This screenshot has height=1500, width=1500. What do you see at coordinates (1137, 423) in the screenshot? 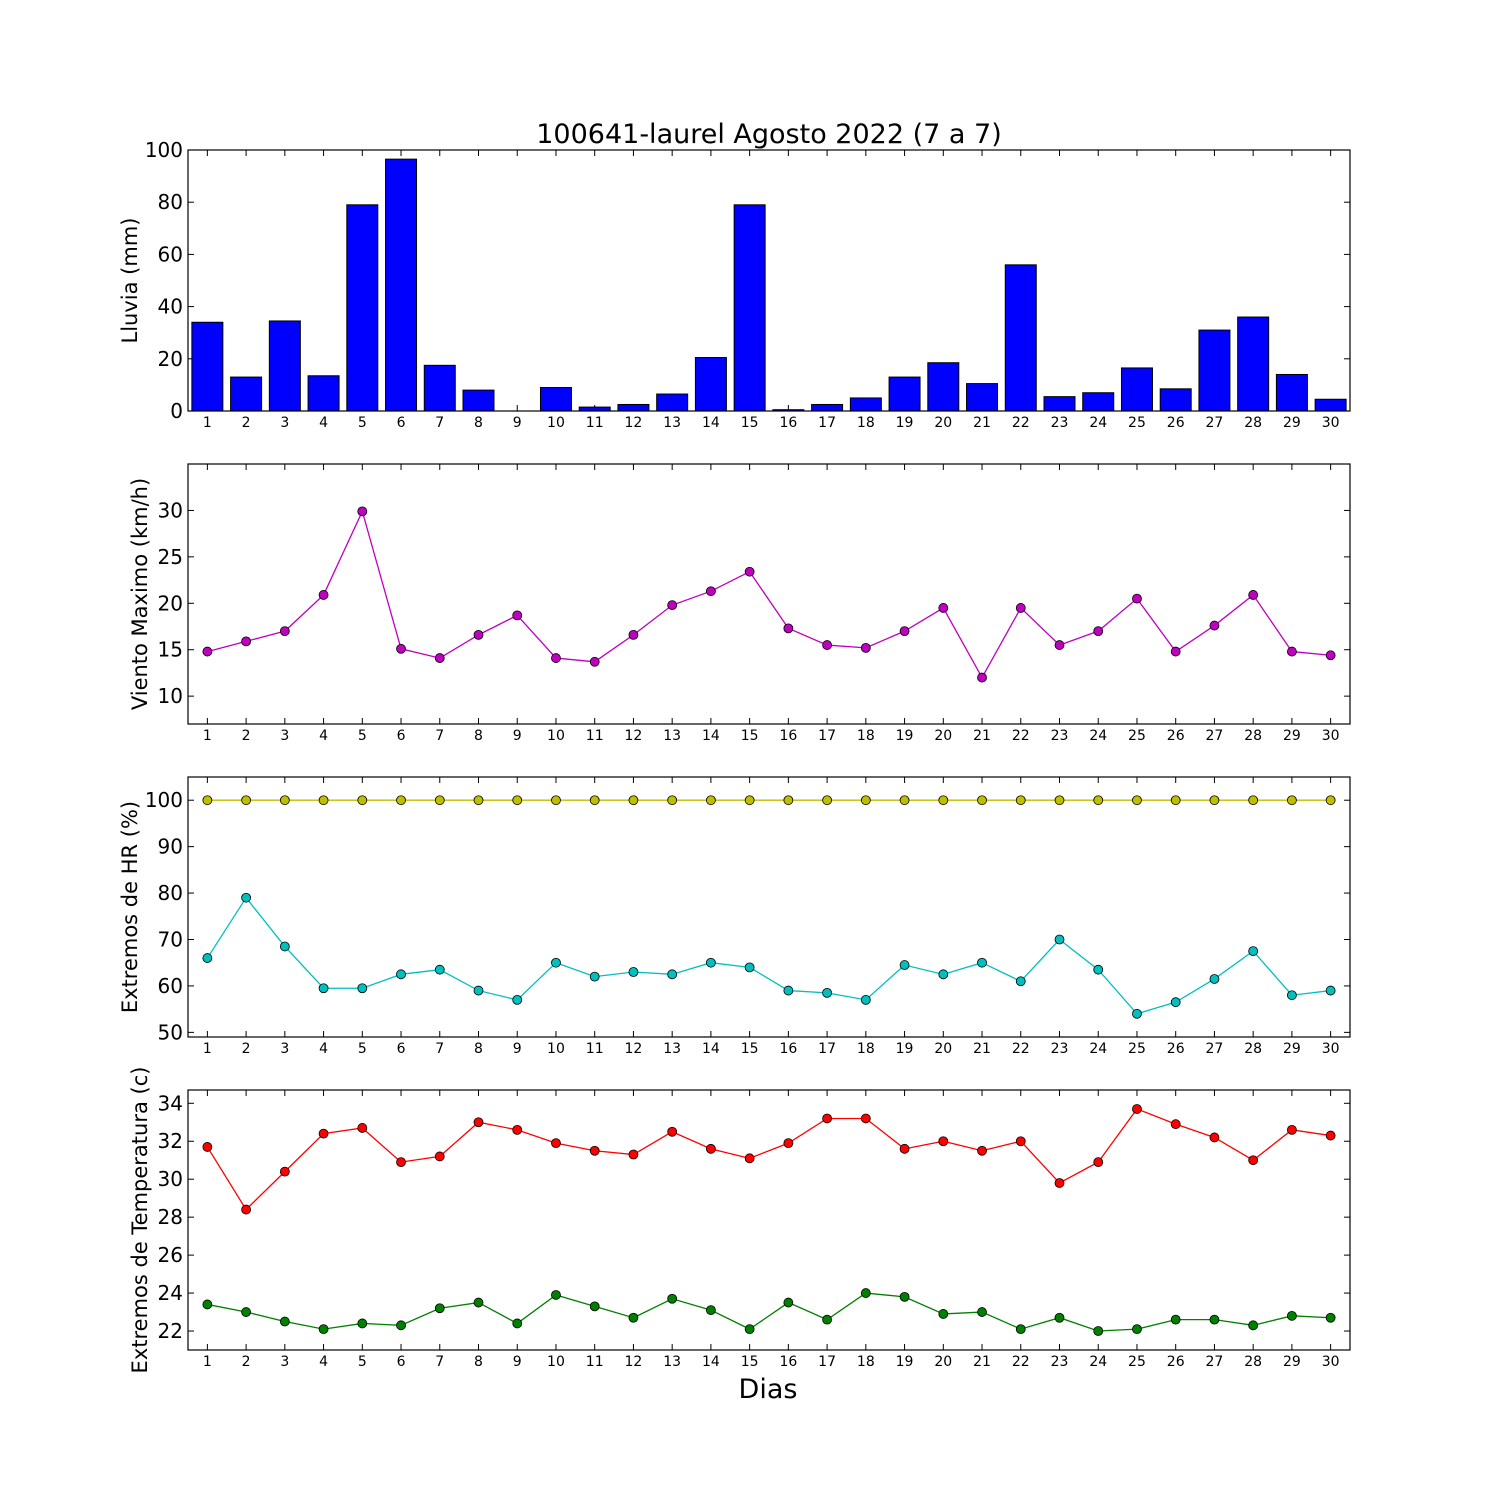
I see `rain-xtick-label: 25` at bounding box center [1137, 423].